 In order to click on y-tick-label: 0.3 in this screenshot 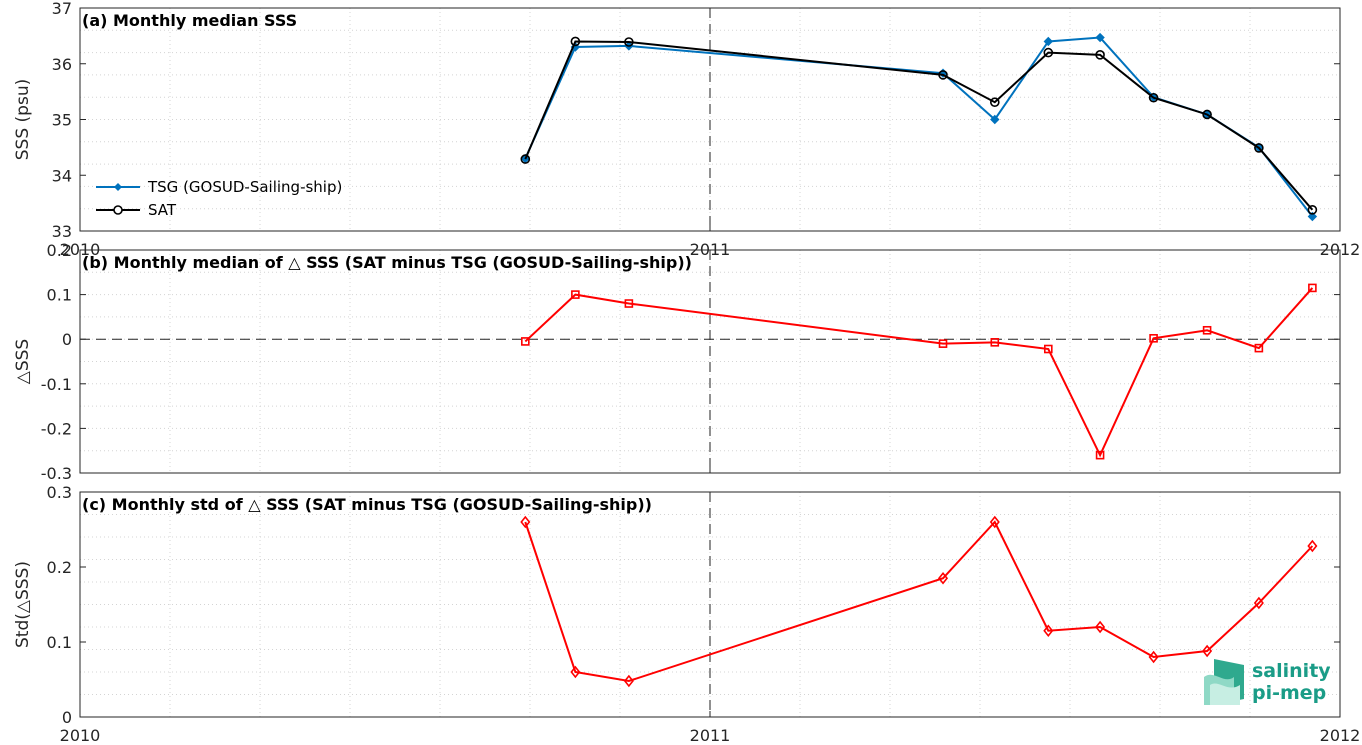, I will do `click(59, 492)`.